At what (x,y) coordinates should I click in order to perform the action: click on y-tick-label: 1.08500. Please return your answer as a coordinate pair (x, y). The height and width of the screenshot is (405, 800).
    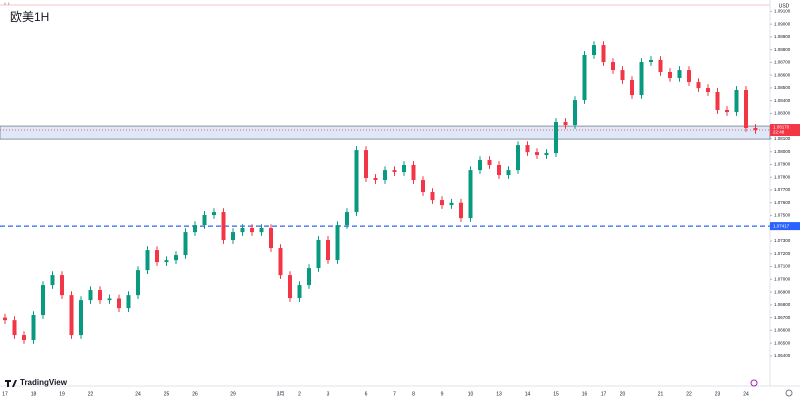
    Looking at the image, I should click on (782, 87).